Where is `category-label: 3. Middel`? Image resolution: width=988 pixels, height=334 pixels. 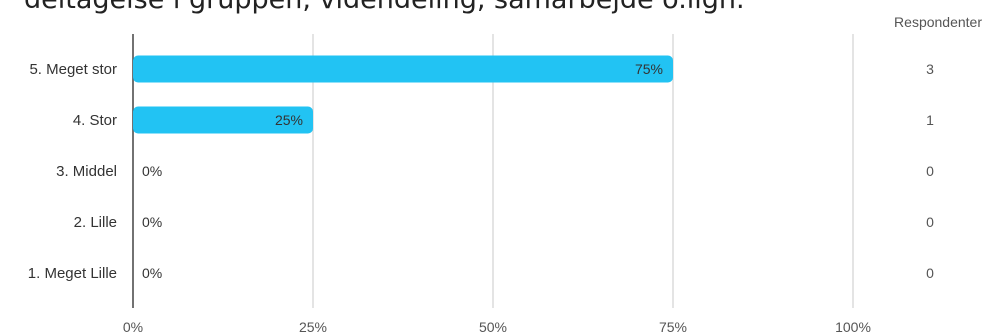
category-label: 3. Middel is located at coordinates (86, 171).